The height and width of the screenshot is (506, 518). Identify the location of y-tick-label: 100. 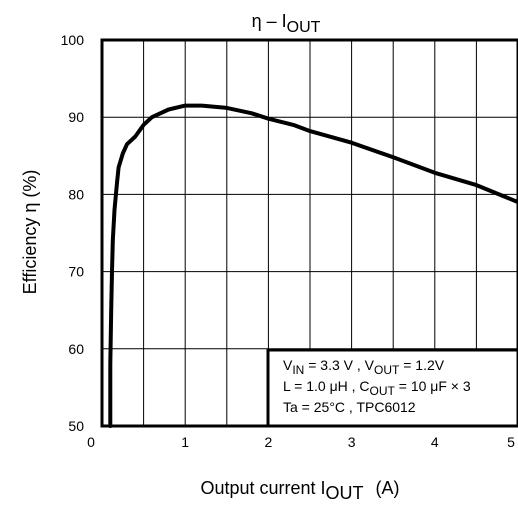
(73, 40).